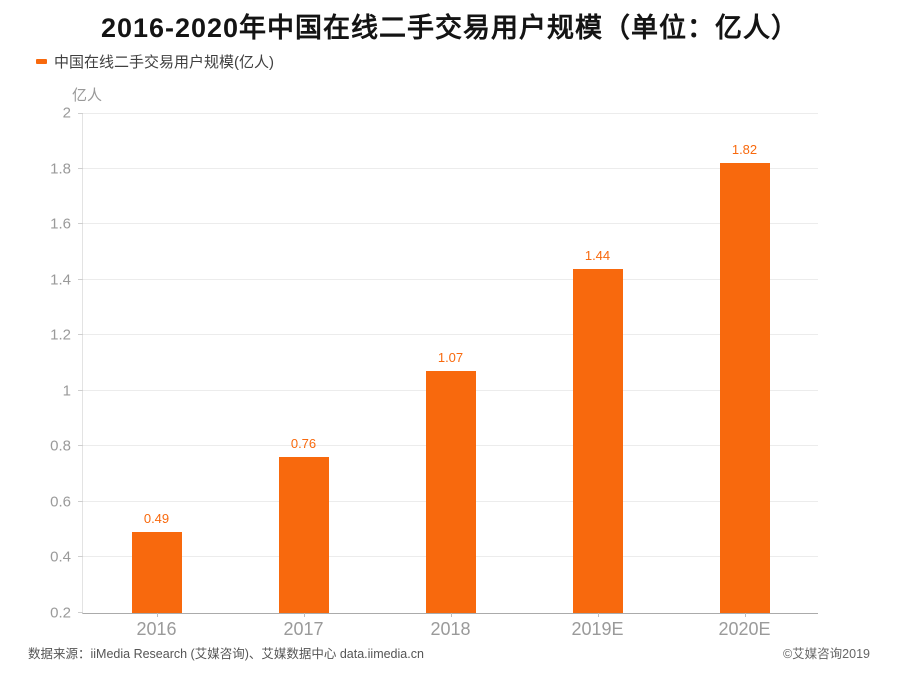 This screenshot has width=900, height=675. Describe the element at coordinates (164, 62) in the screenshot. I see `legend-label: 中国在线二手交易用户规模(亿人)` at that location.